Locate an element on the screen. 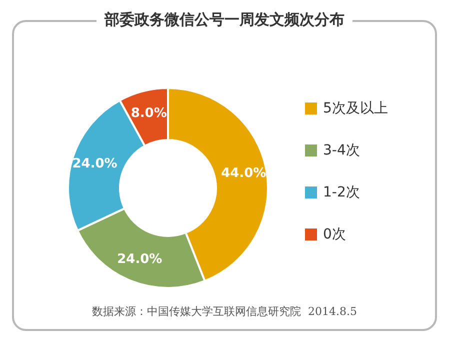  legend-label: 0次 is located at coordinates (334, 234).